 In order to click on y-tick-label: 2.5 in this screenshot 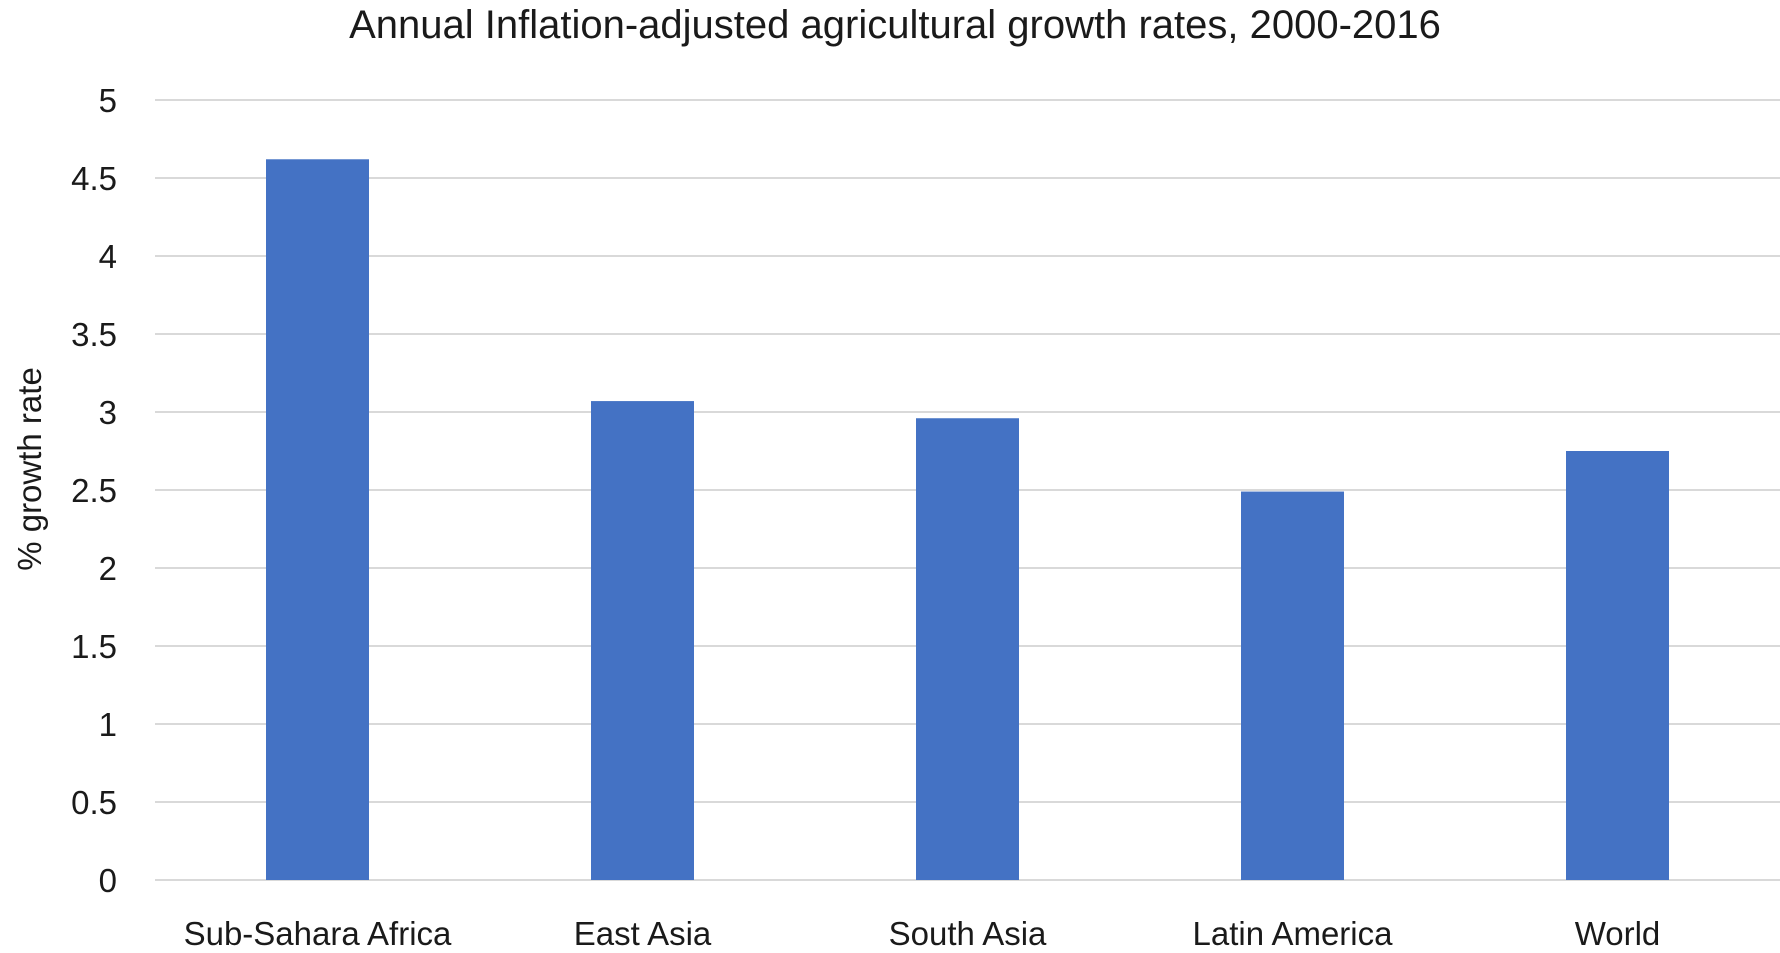, I will do `click(94, 490)`.